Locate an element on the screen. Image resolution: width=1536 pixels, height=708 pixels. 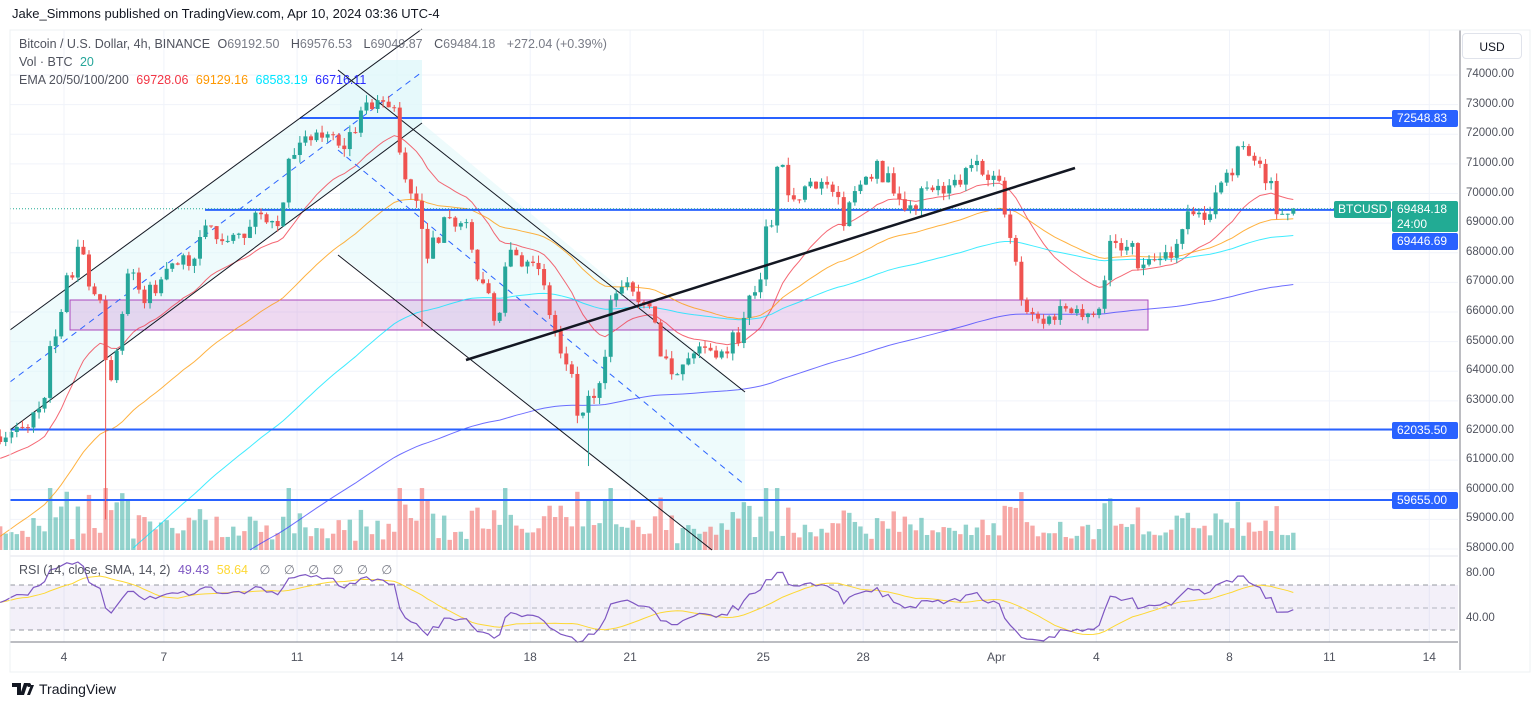
high-item: H69576.53 is located at coordinates (323, 44).